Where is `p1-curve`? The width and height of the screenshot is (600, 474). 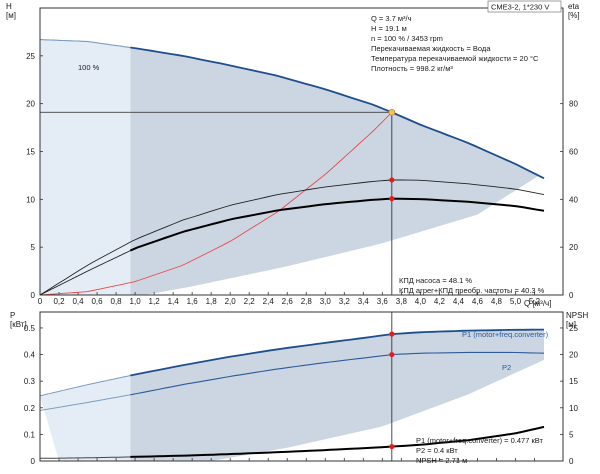
p1-curve is located at coordinates (337, 352).